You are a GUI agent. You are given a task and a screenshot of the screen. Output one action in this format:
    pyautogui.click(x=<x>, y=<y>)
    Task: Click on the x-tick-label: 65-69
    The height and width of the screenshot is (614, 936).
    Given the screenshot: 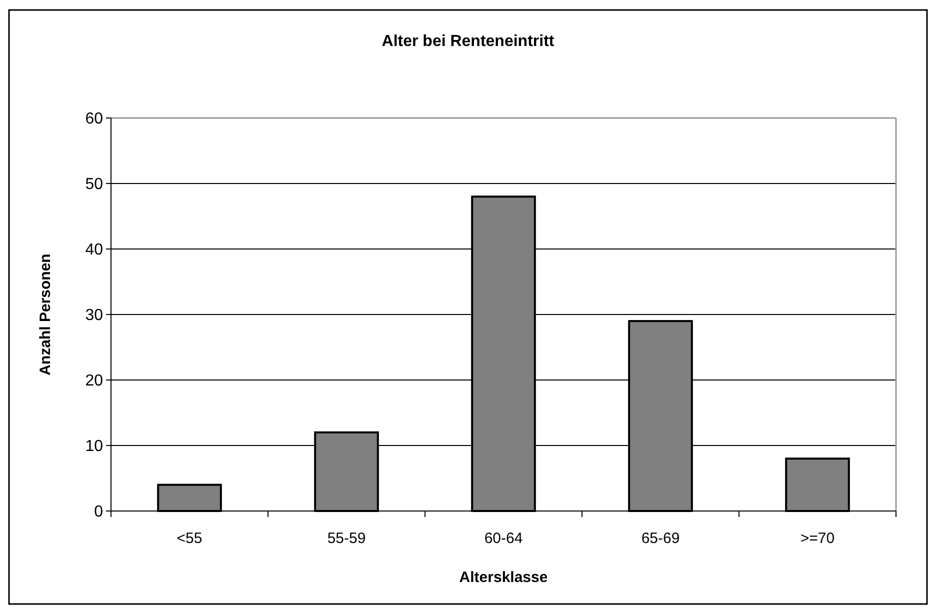 What is the action you would take?
    pyautogui.click(x=660, y=538)
    